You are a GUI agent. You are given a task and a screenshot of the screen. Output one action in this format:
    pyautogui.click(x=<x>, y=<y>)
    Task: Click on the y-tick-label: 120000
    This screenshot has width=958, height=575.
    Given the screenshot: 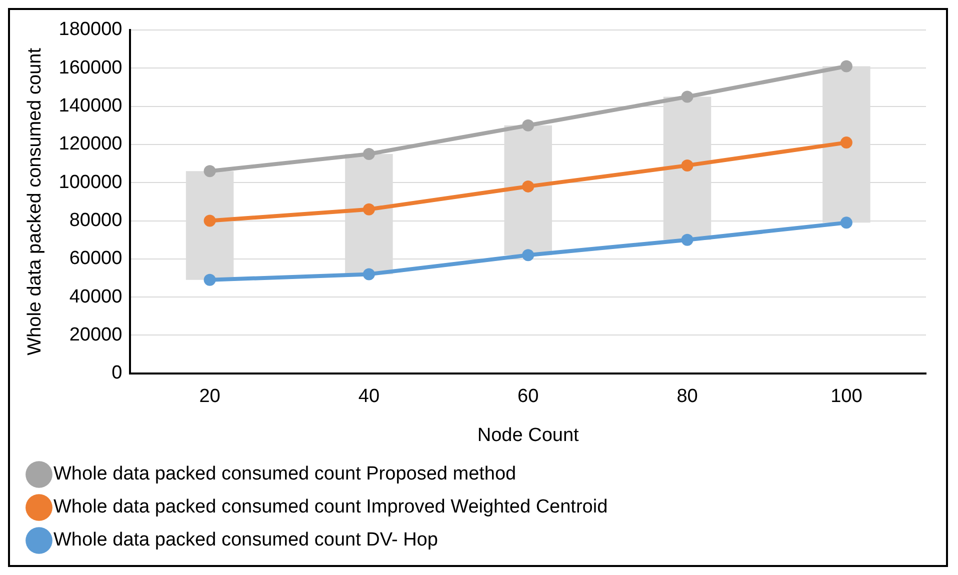 What is the action you would take?
    pyautogui.click(x=90, y=144)
    